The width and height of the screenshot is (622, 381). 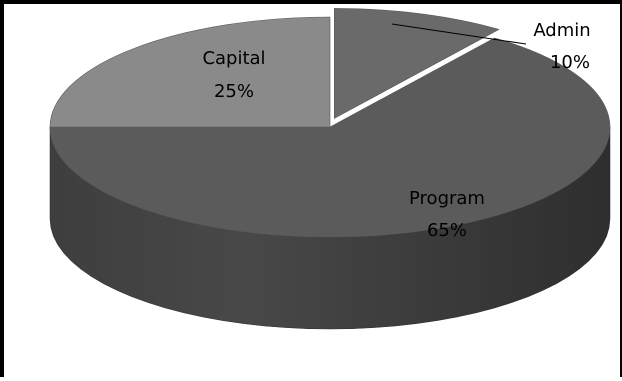 What do you see at coordinates (190, 72) in the screenshot?
I see `pie-slice-capital` at bounding box center [190, 72].